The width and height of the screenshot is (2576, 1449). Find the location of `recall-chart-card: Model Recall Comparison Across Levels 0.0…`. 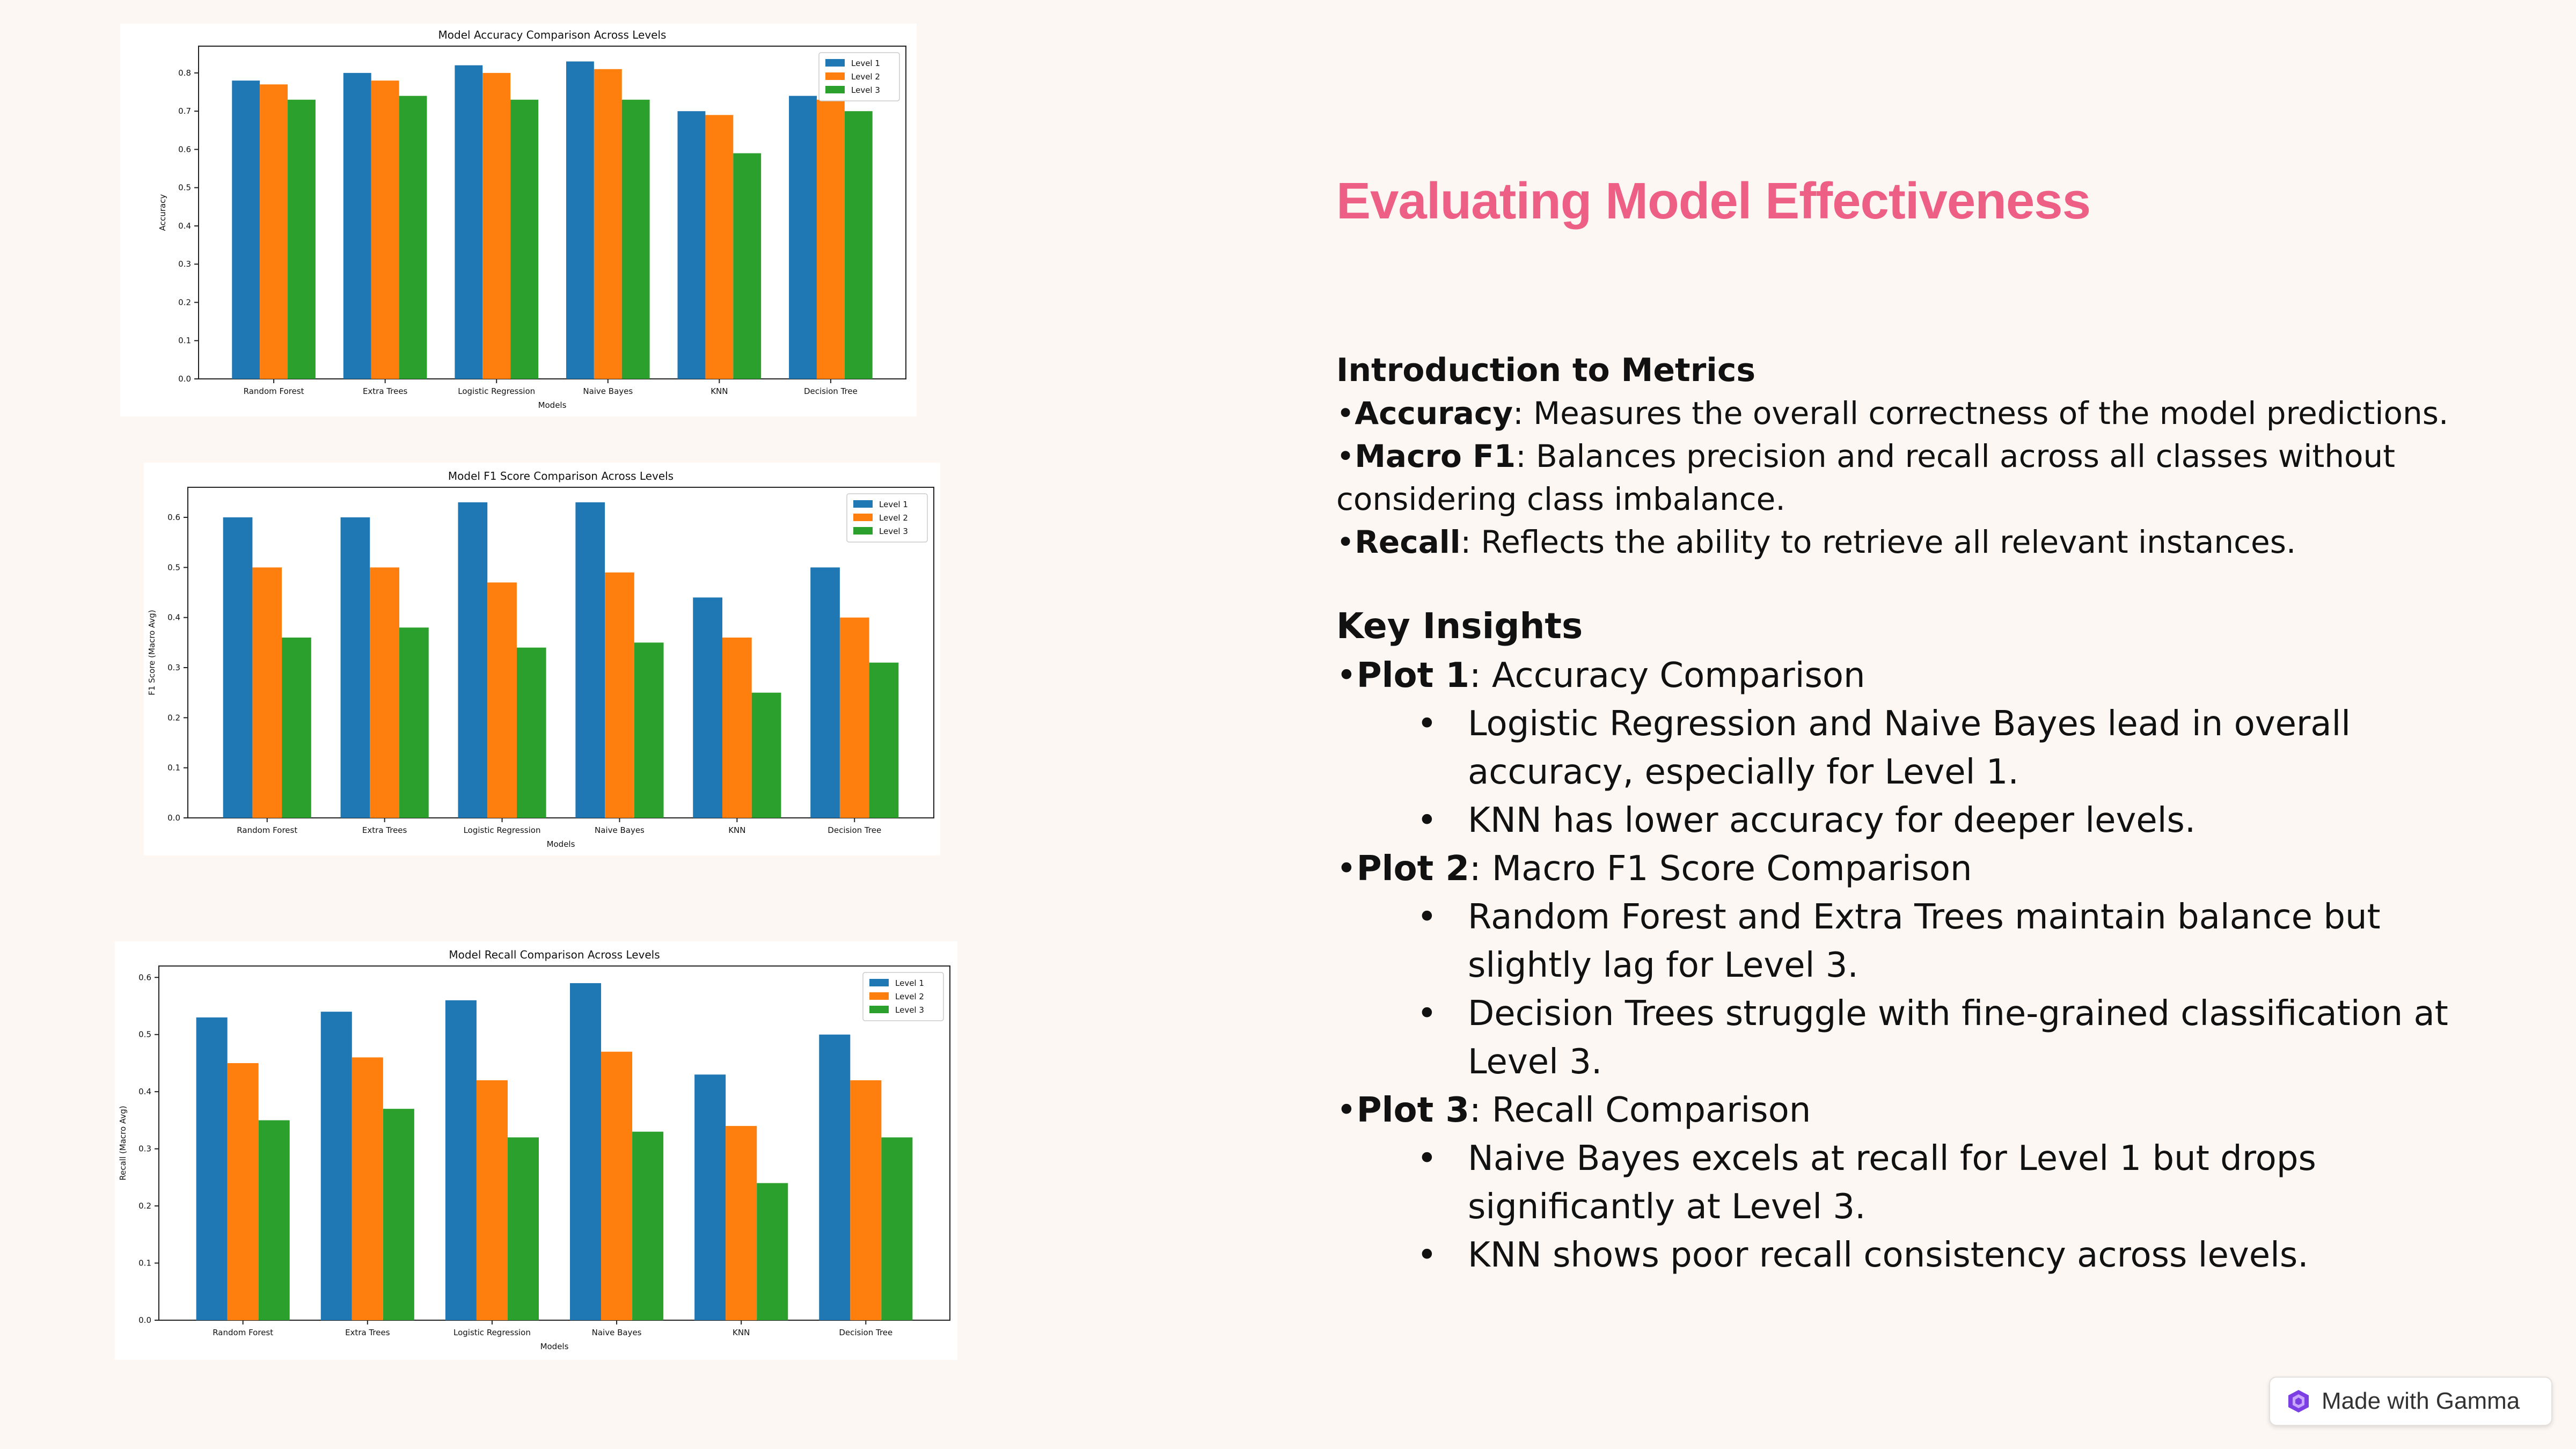

recall-chart-card: Model Recall Comparison Across Levels 0.0… is located at coordinates (536, 1150).